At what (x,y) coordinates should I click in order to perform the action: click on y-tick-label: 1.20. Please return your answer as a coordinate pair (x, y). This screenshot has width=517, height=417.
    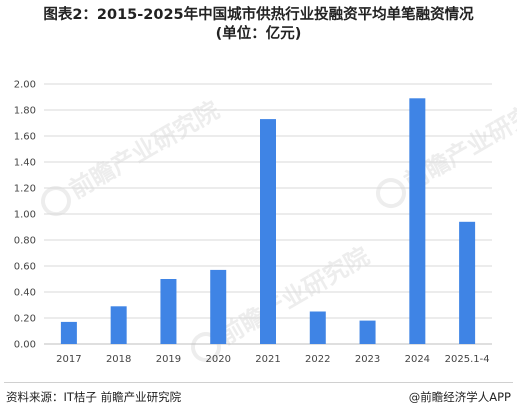
    Looking at the image, I should click on (25, 189).